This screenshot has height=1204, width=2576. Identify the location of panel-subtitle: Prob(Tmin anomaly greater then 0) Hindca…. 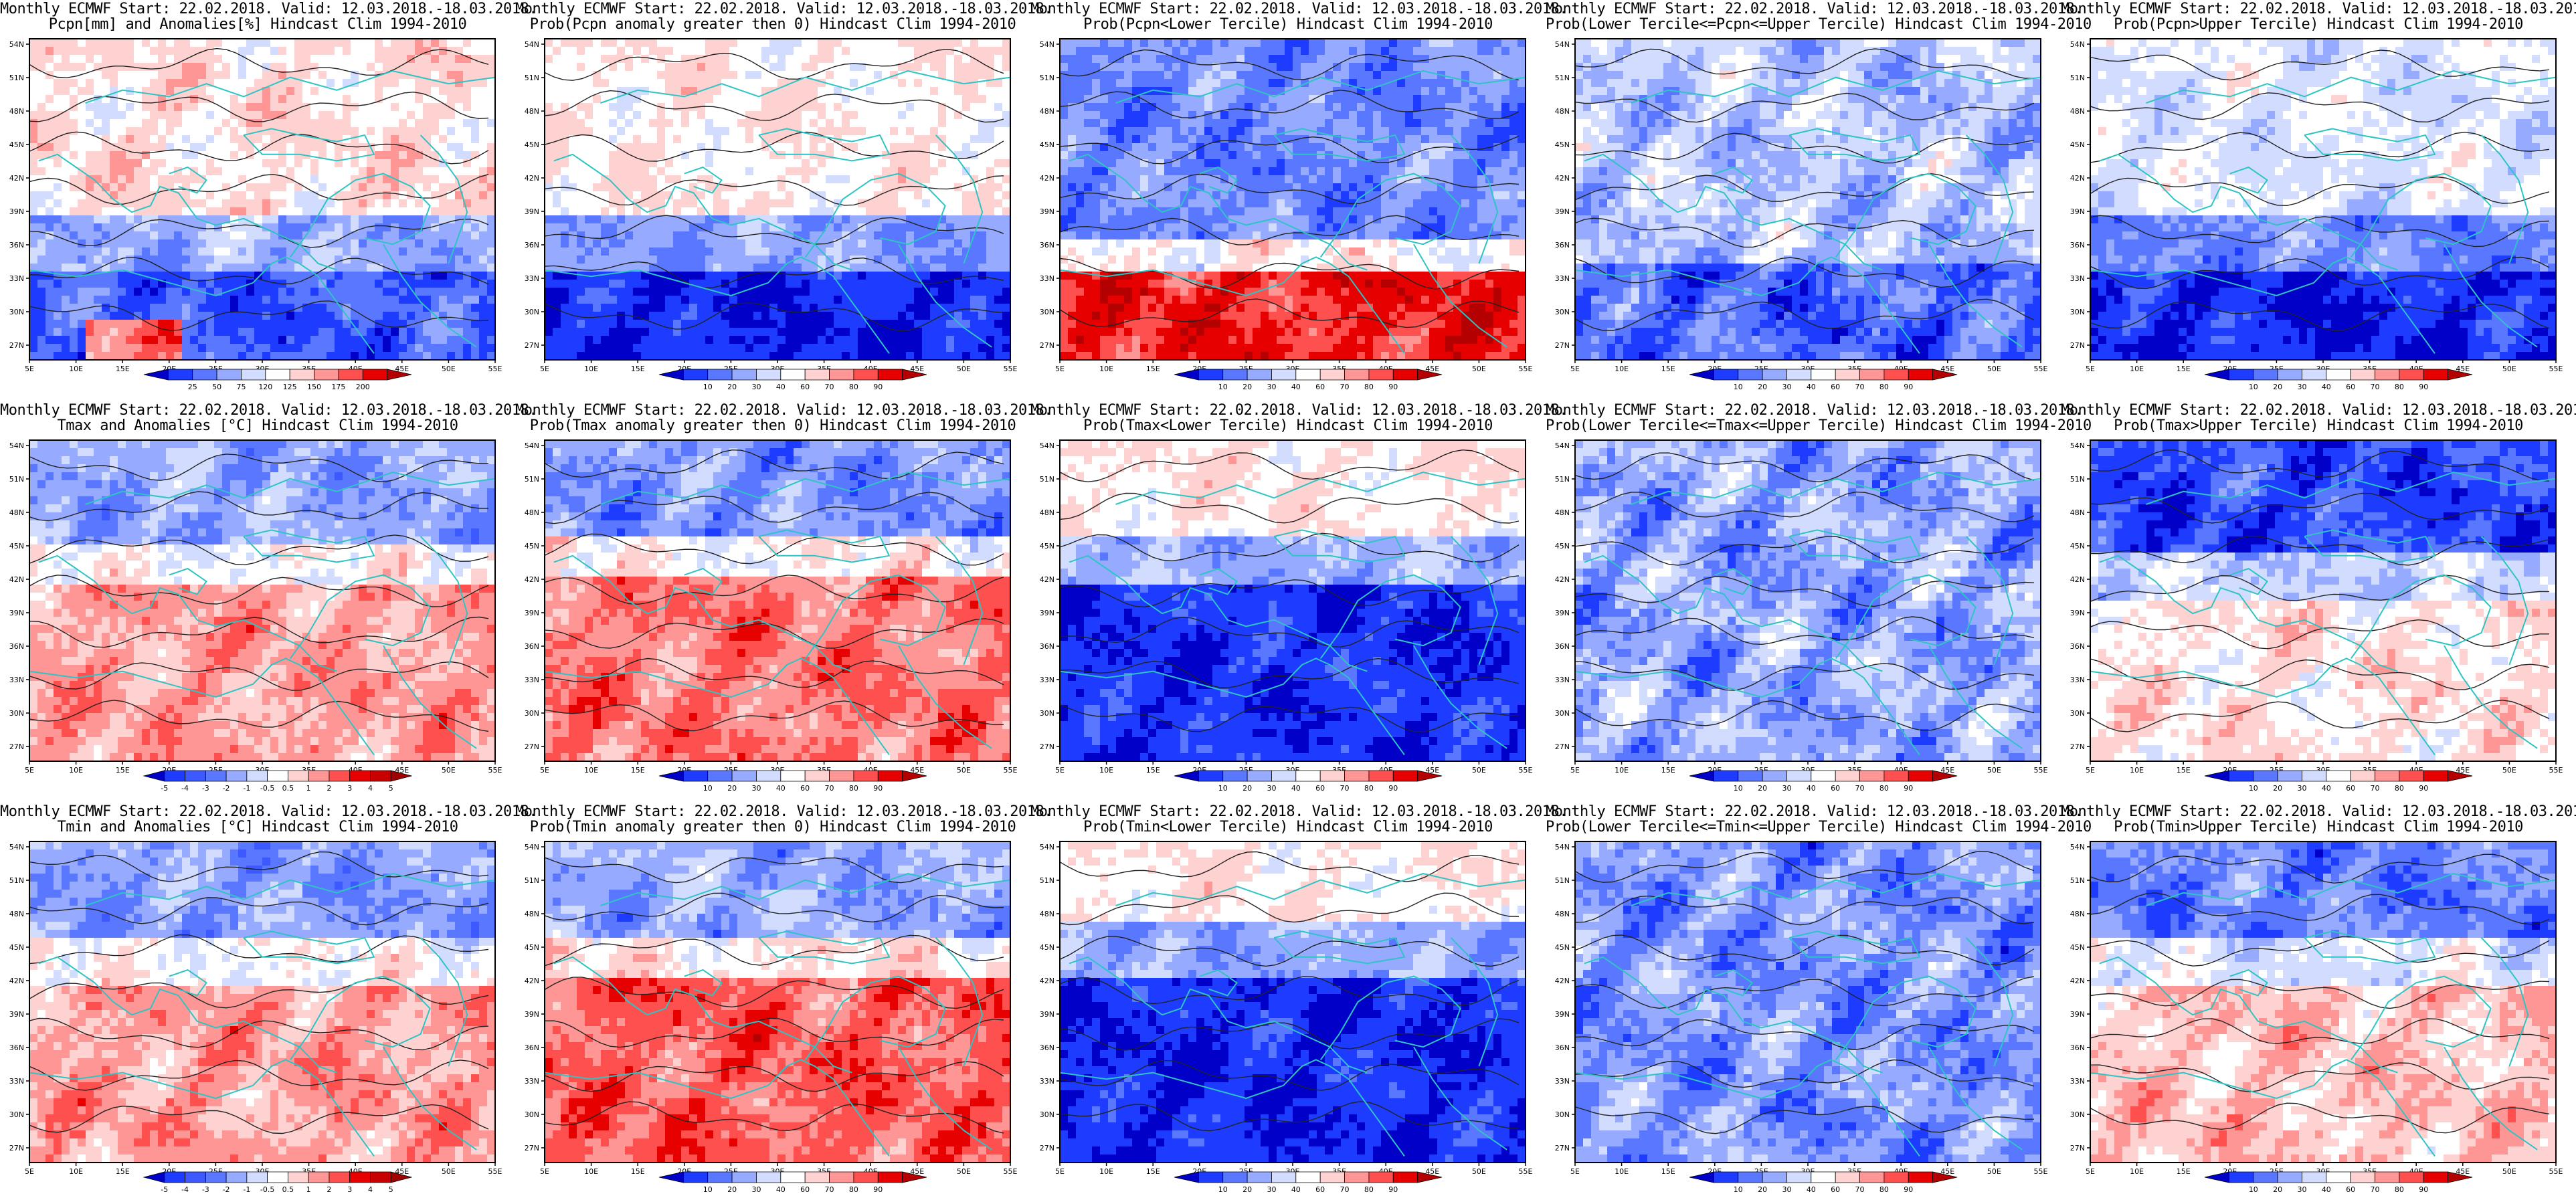
(773, 827).